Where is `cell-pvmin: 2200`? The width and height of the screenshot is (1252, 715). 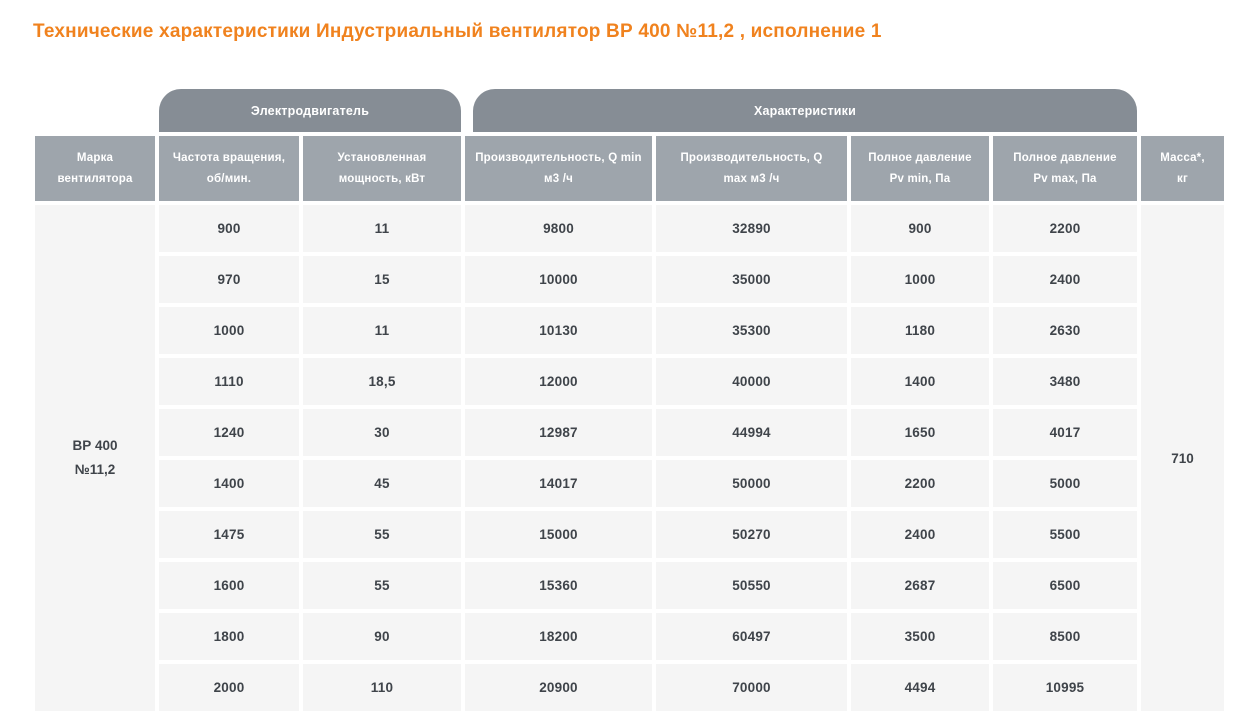 cell-pvmin: 2200 is located at coordinates (920, 483).